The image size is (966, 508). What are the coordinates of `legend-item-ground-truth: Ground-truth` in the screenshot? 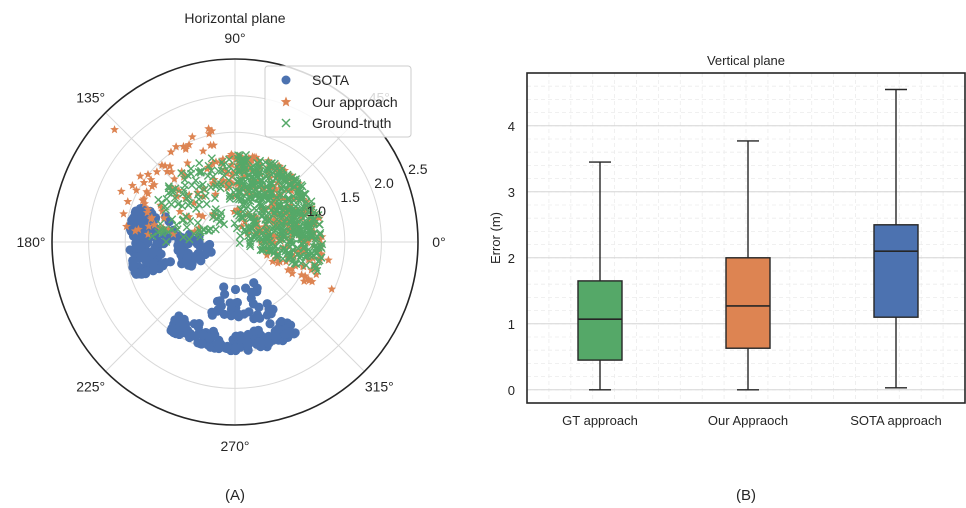 It's located at (336, 123).